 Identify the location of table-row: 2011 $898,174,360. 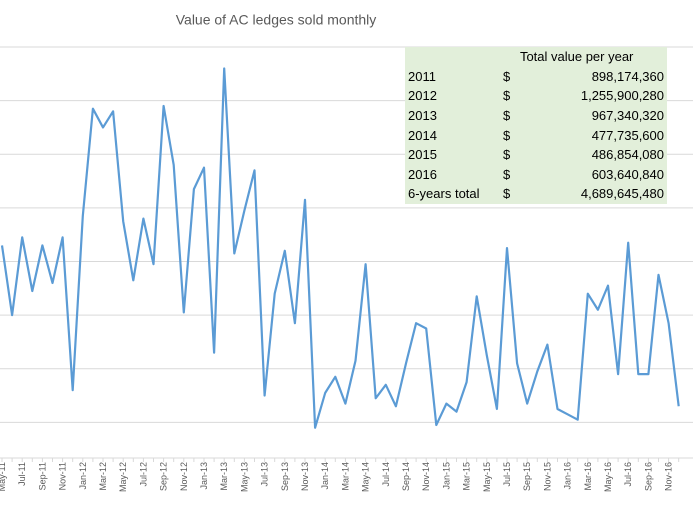
(536, 77).